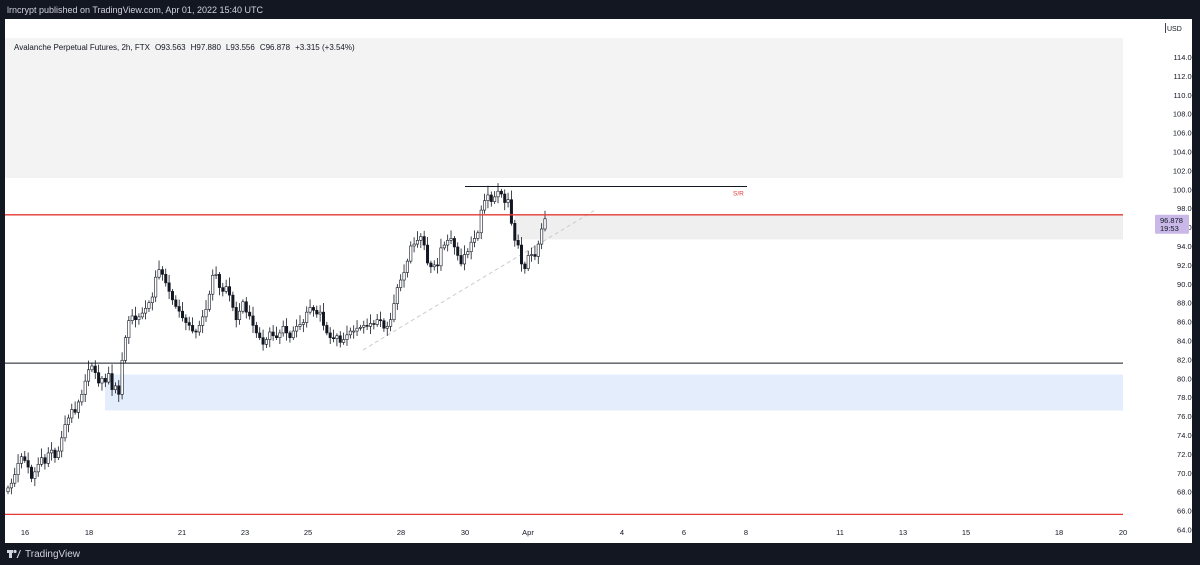  Describe the element at coordinates (240, 47) in the screenshot. I see `legend-low: L93.556` at that location.